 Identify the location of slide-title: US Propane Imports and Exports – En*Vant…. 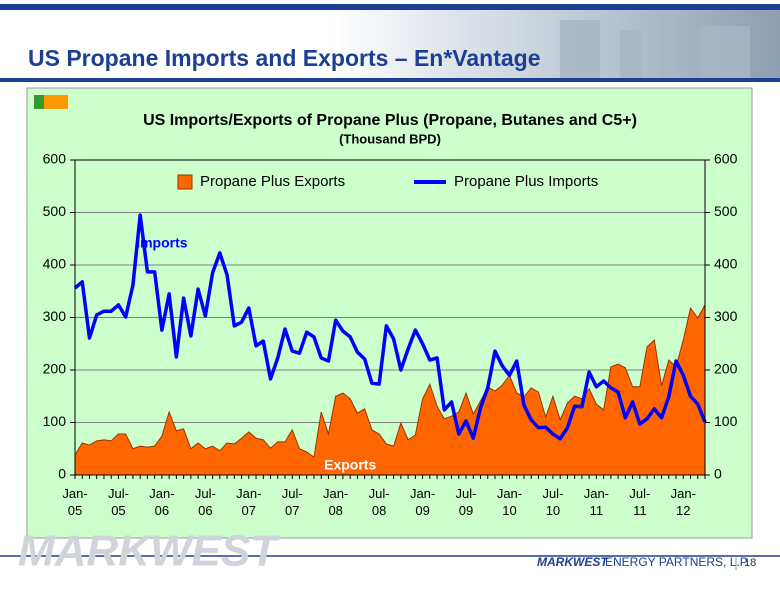
(284, 58).